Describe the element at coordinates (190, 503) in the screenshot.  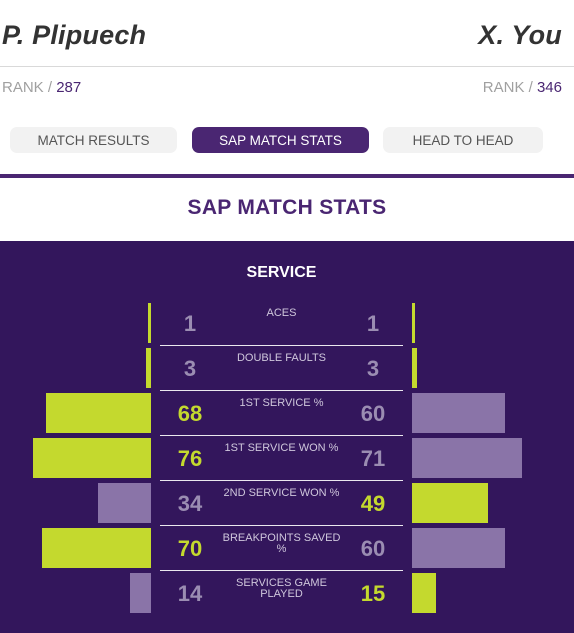
I see `left-value: 34` at that location.